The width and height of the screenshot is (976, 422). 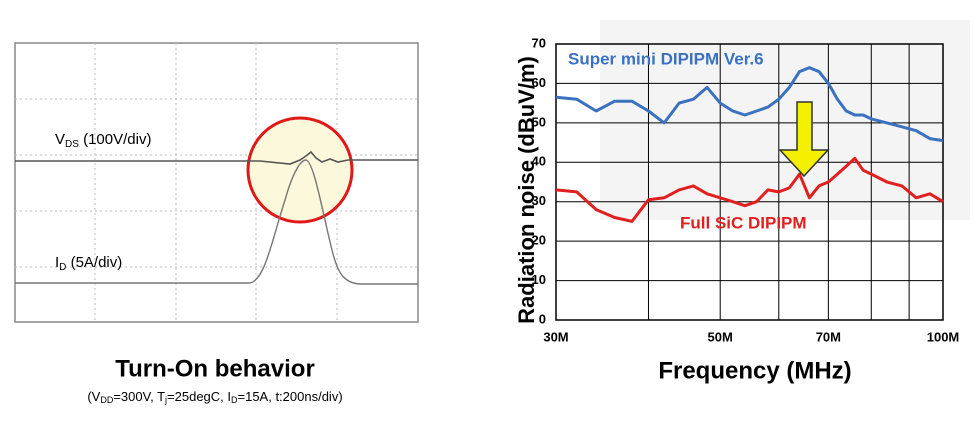 What do you see at coordinates (555, 336) in the screenshot?
I see `x-tick-label: 30M` at bounding box center [555, 336].